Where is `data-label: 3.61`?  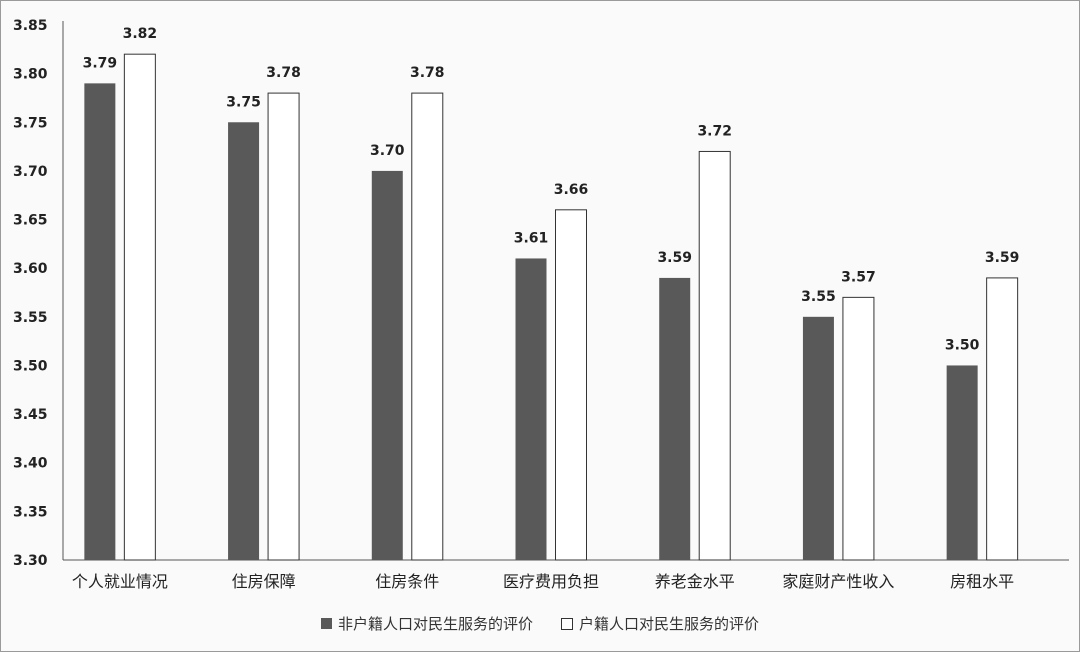
data-label: 3.61 is located at coordinates (531, 238).